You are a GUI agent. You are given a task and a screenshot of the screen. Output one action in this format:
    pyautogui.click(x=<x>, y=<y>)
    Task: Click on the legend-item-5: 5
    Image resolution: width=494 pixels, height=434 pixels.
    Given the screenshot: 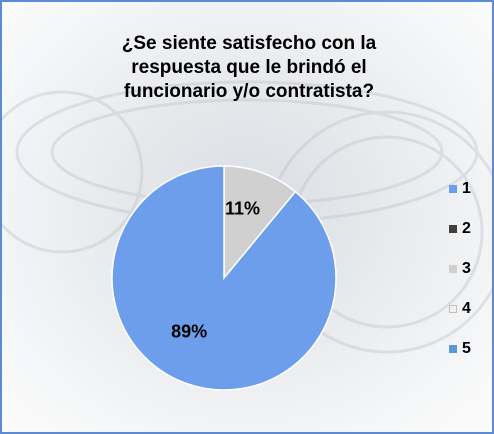 What is the action you would take?
    pyautogui.click(x=469, y=348)
    